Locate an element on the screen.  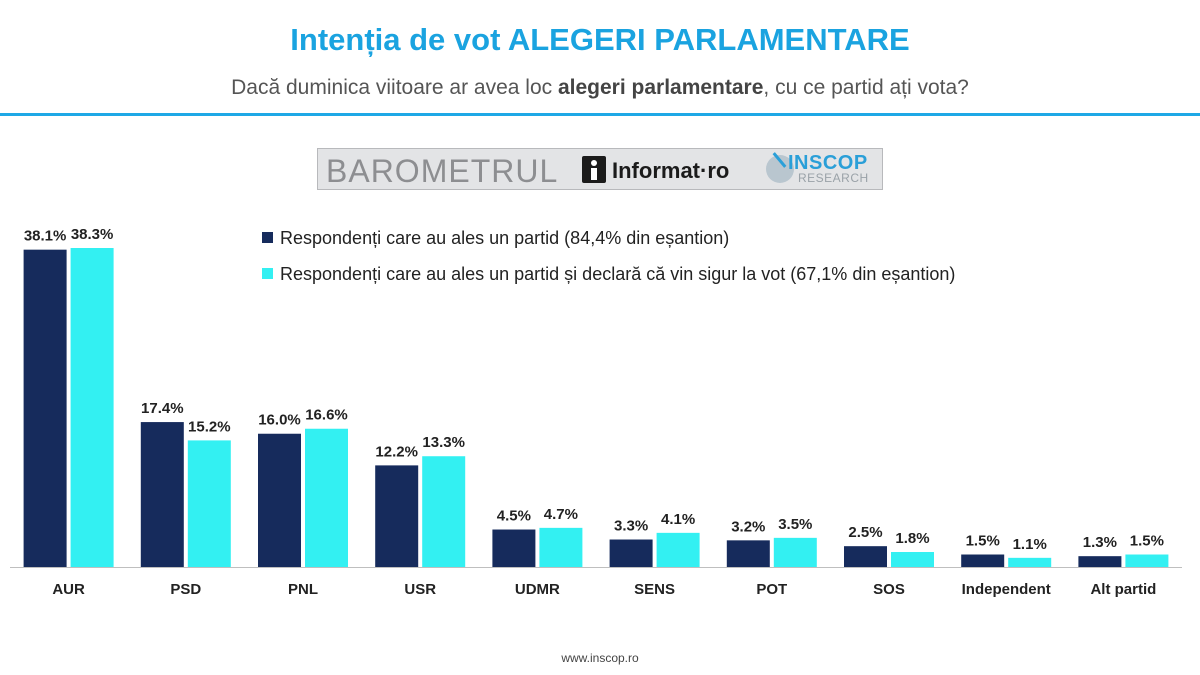
data-label-independent-series-2: 1.1% is located at coordinates (1030, 544).